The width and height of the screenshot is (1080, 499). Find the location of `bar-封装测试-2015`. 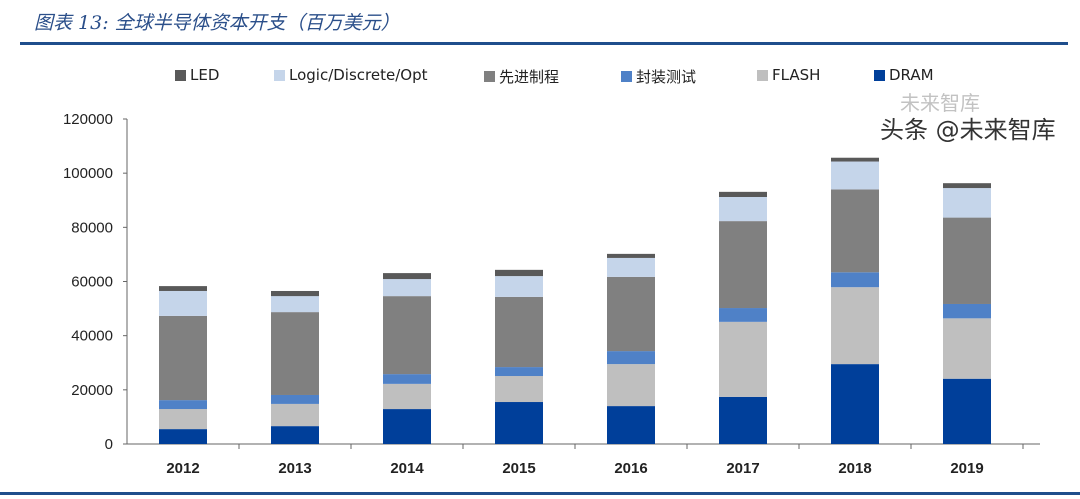

bar-封装测试-2015 is located at coordinates (519, 372).